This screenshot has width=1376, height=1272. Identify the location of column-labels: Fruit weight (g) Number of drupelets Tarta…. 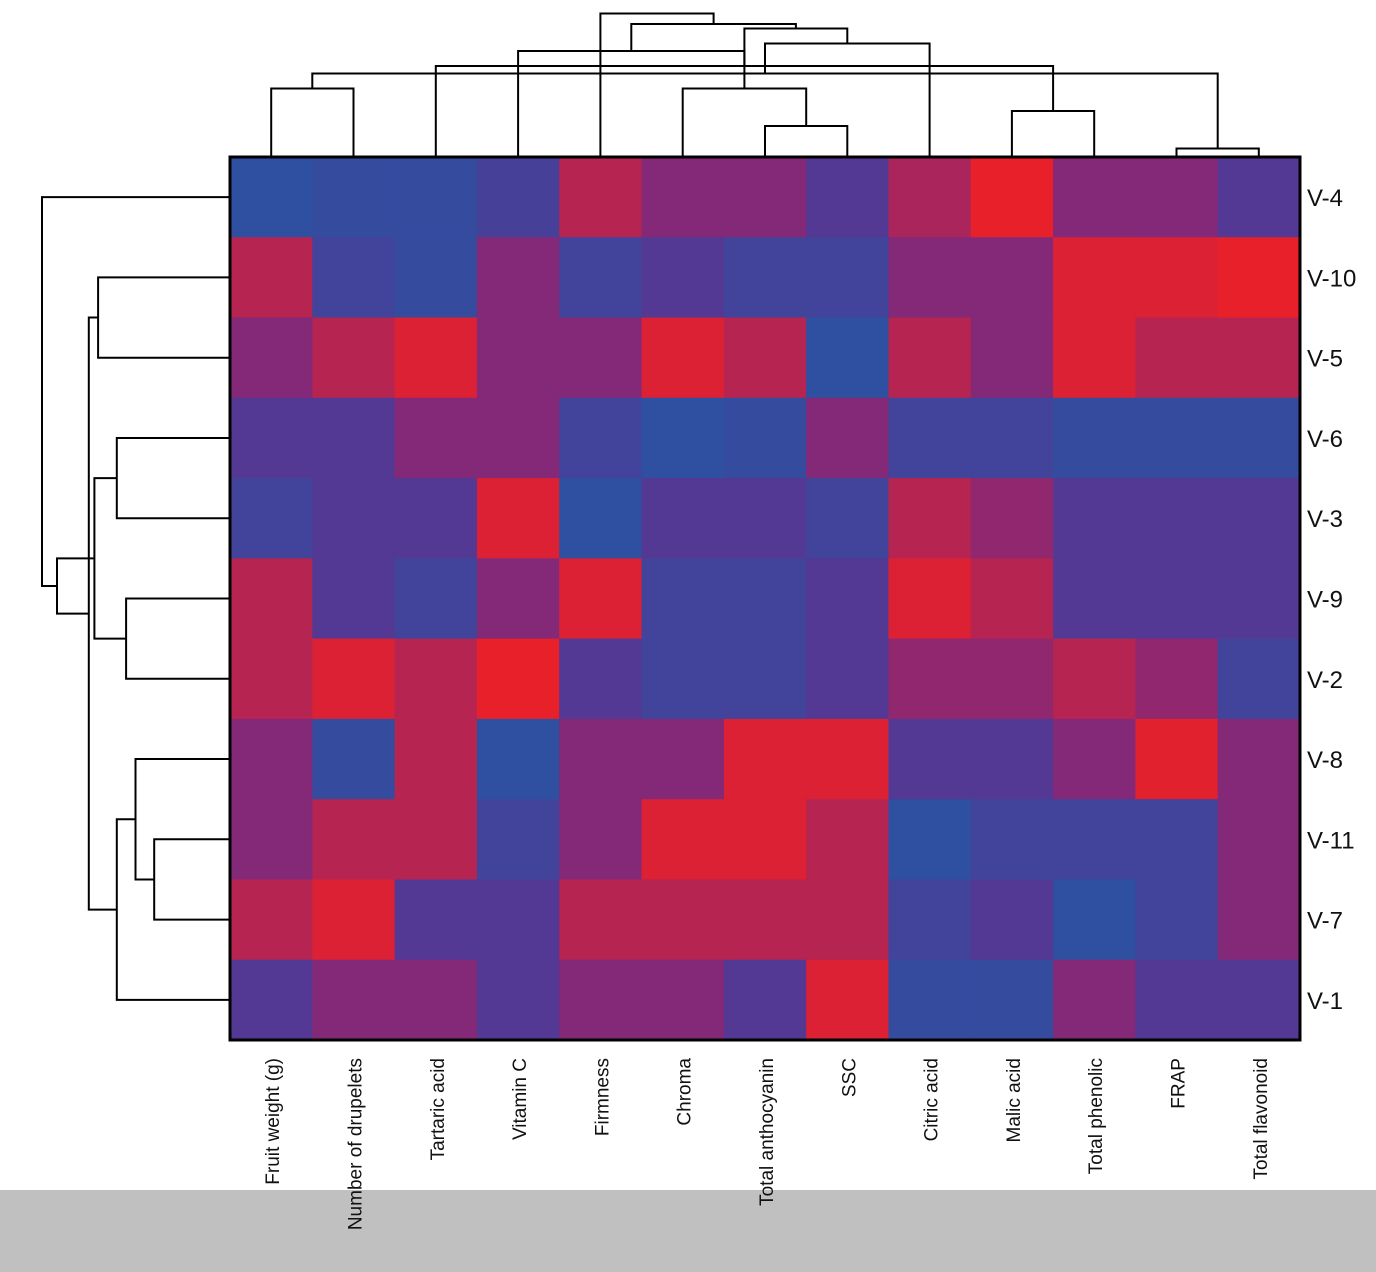
(767, 1144).